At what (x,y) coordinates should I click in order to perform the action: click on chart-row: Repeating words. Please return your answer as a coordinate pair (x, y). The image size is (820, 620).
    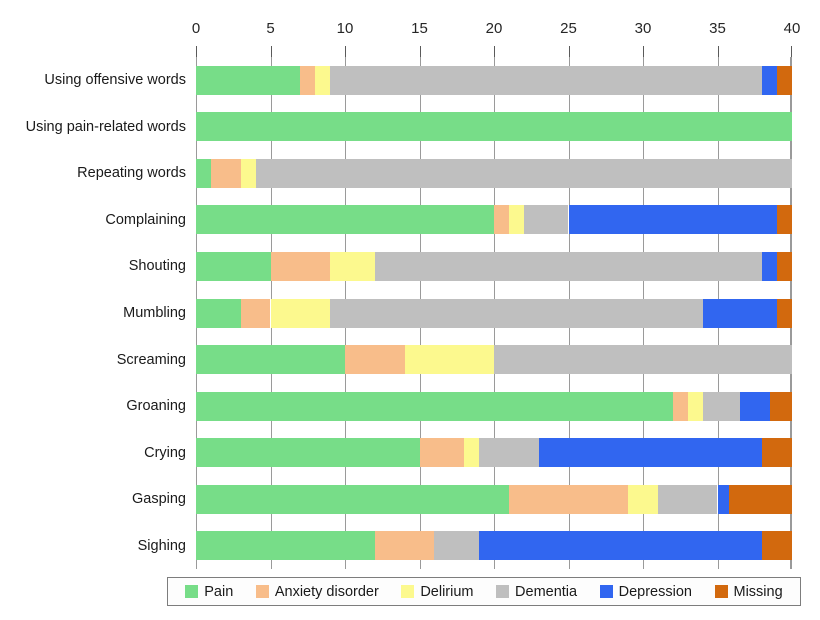
    Looking at the image, I should click on (434, 173).